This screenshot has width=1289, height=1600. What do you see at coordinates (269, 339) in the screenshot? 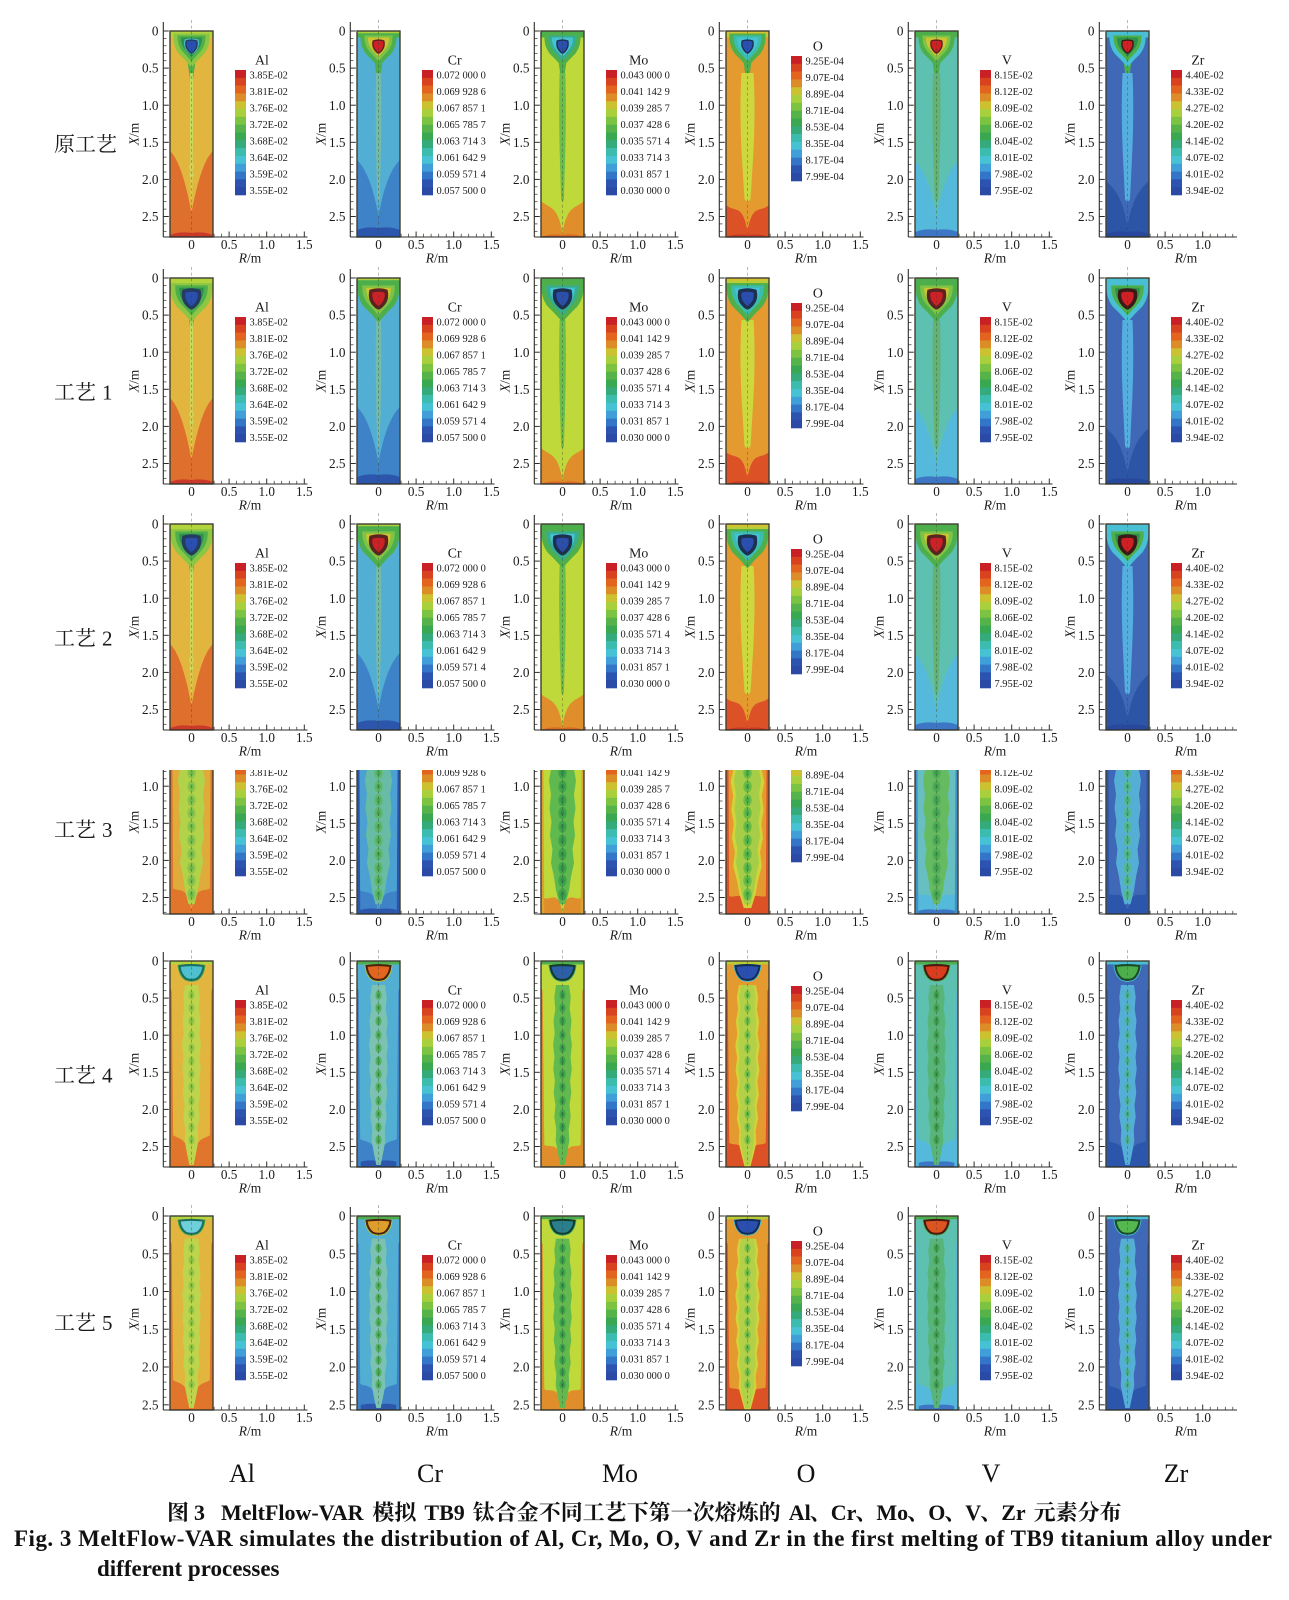
I see `svg-text: 3.81E-02` at bounding box center [269, 339].